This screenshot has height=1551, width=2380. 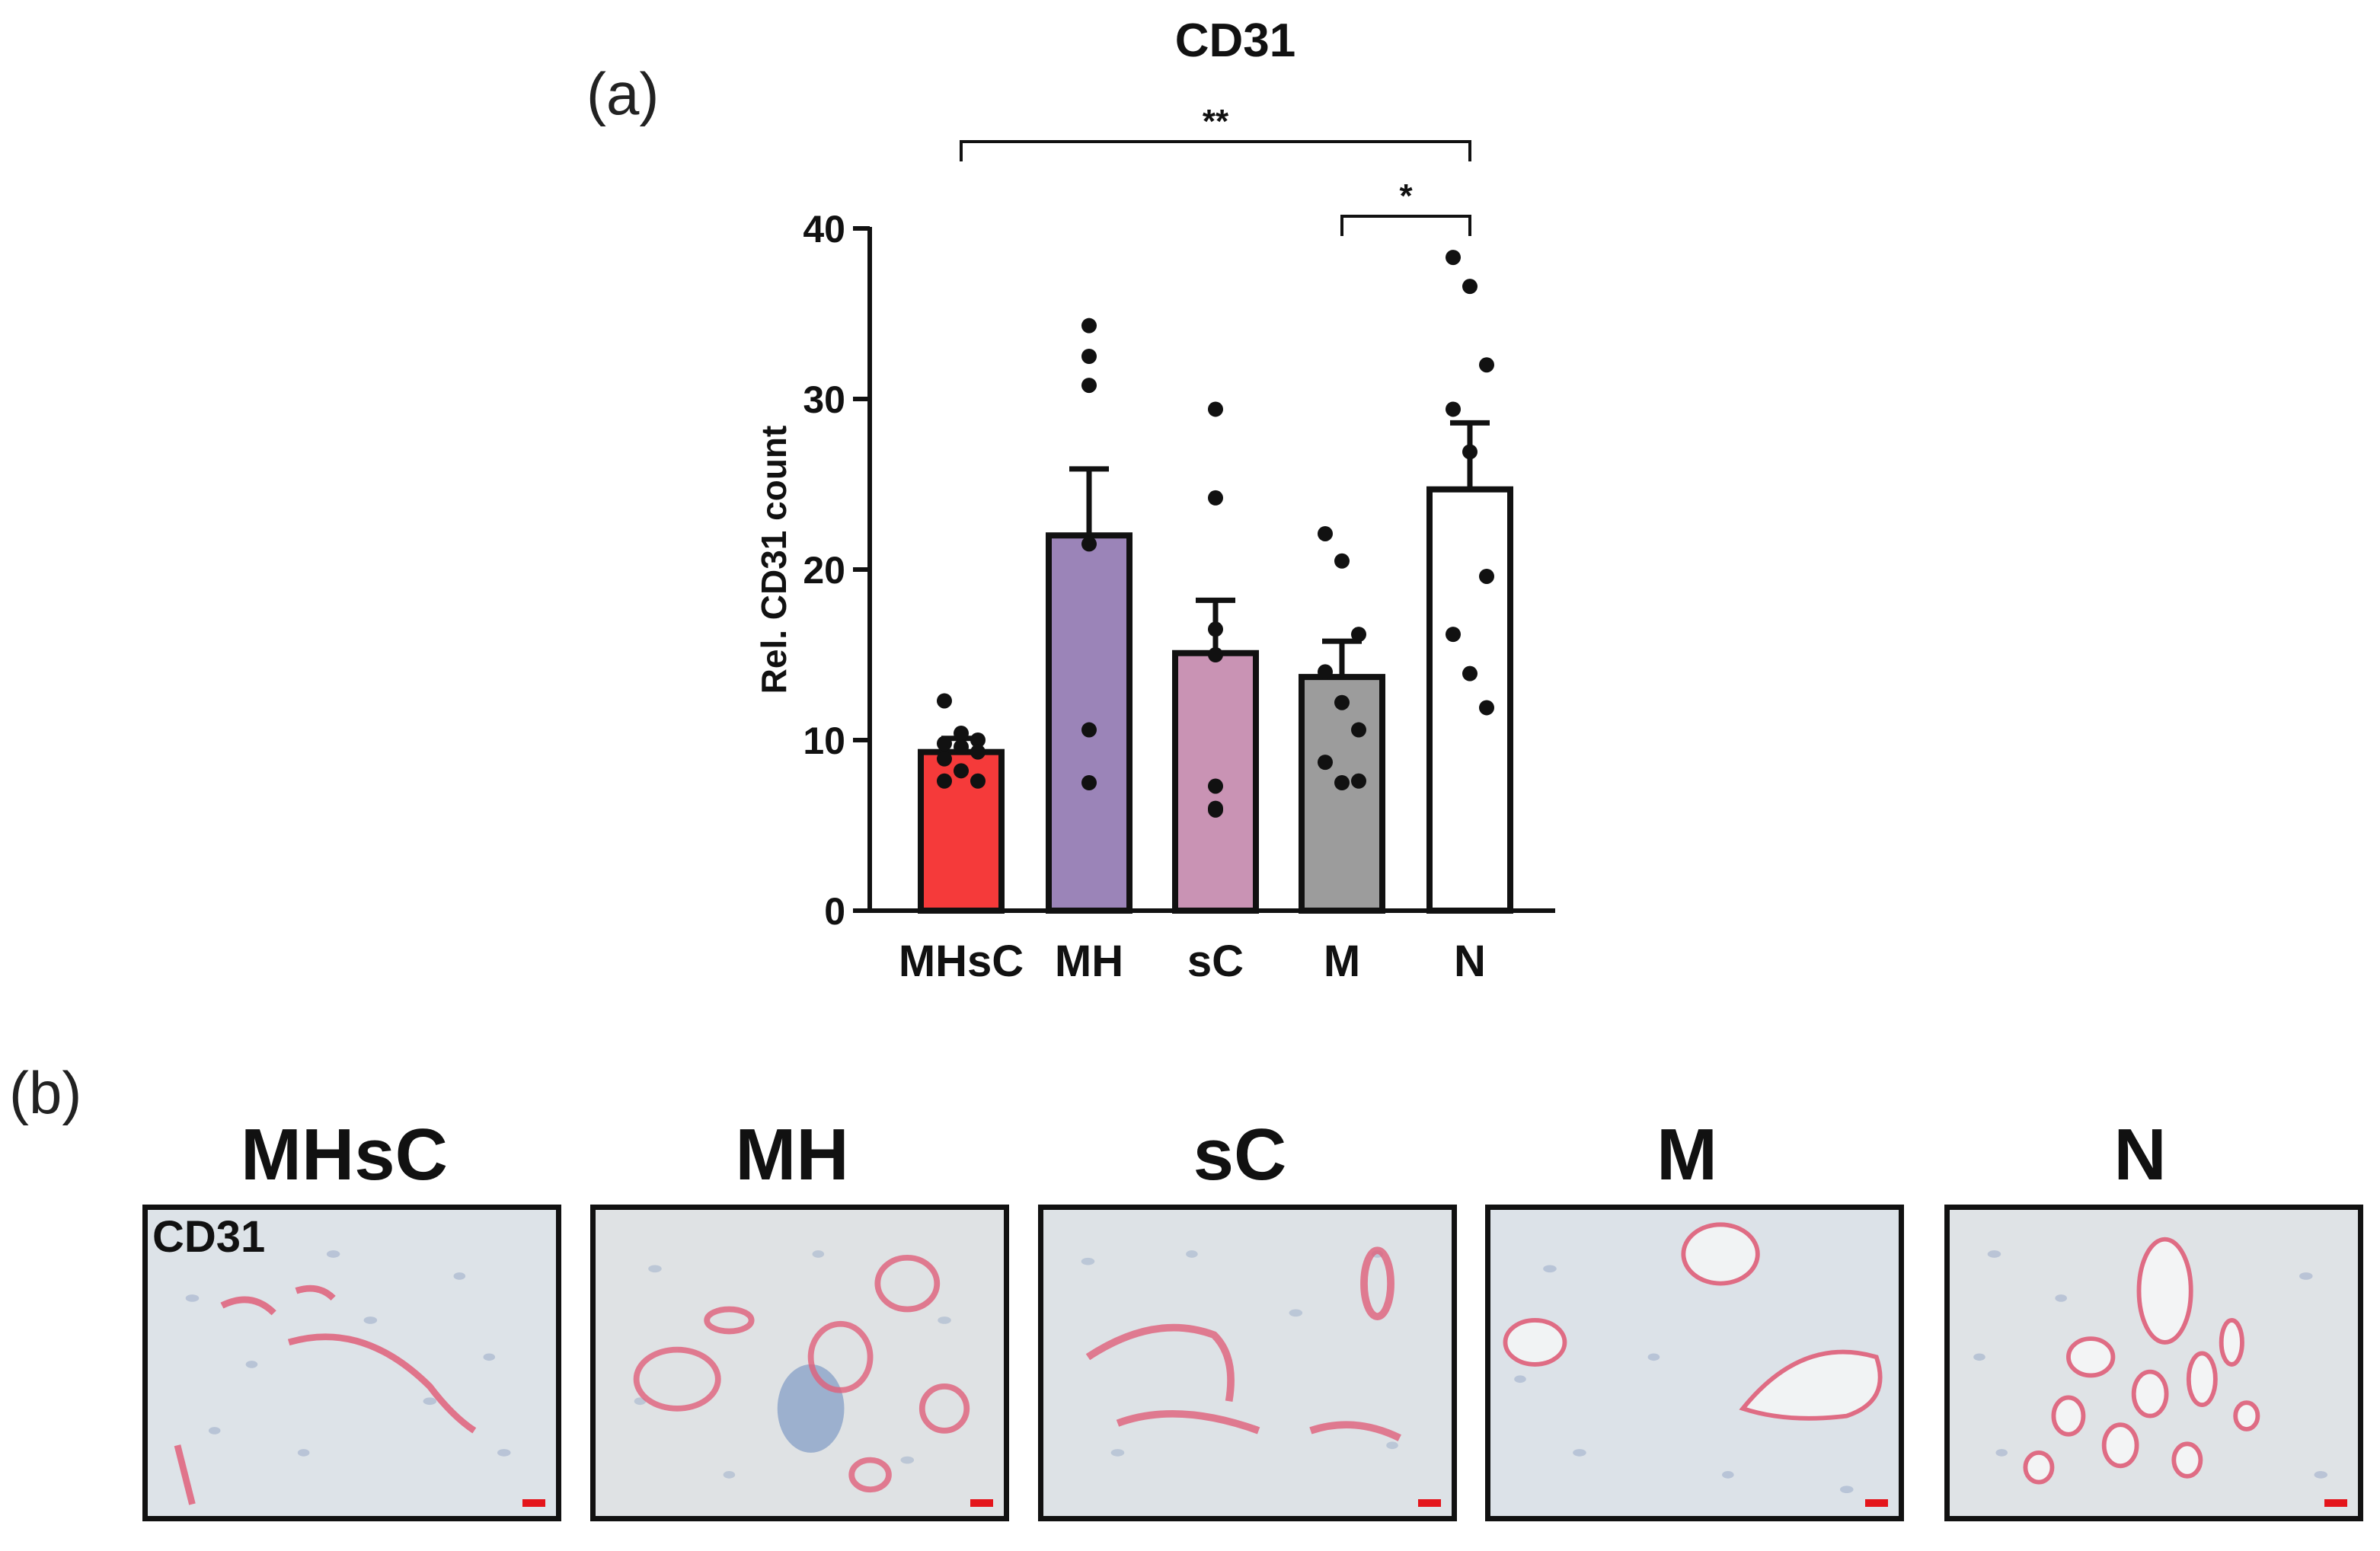 I want to click on micrograph-title-mhsc: MHsC, so click(x=344, y=1154).